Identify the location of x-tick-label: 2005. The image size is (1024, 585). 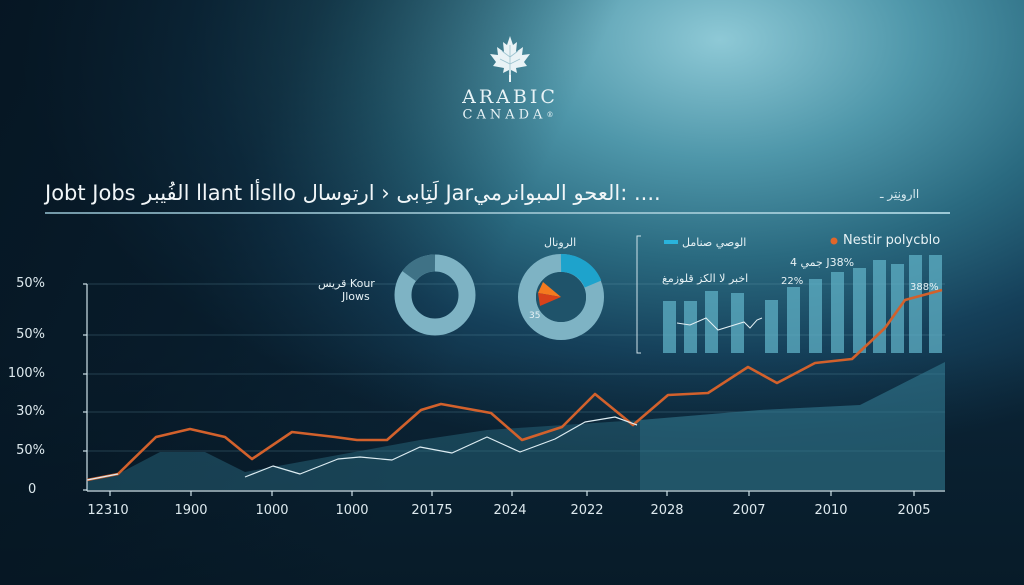
(914, 510).